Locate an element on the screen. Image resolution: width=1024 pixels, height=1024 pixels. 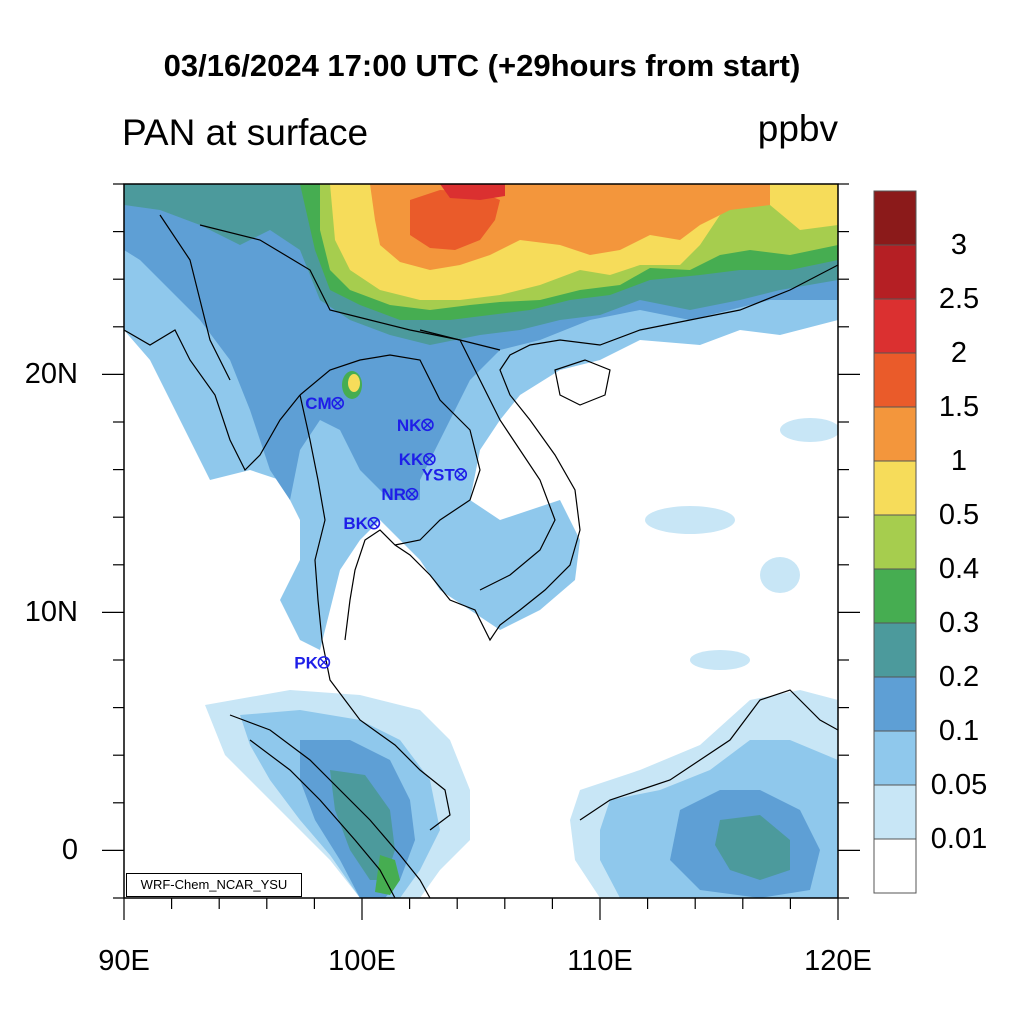
colorbar-label: 2 is located at coordinates (959, 353).